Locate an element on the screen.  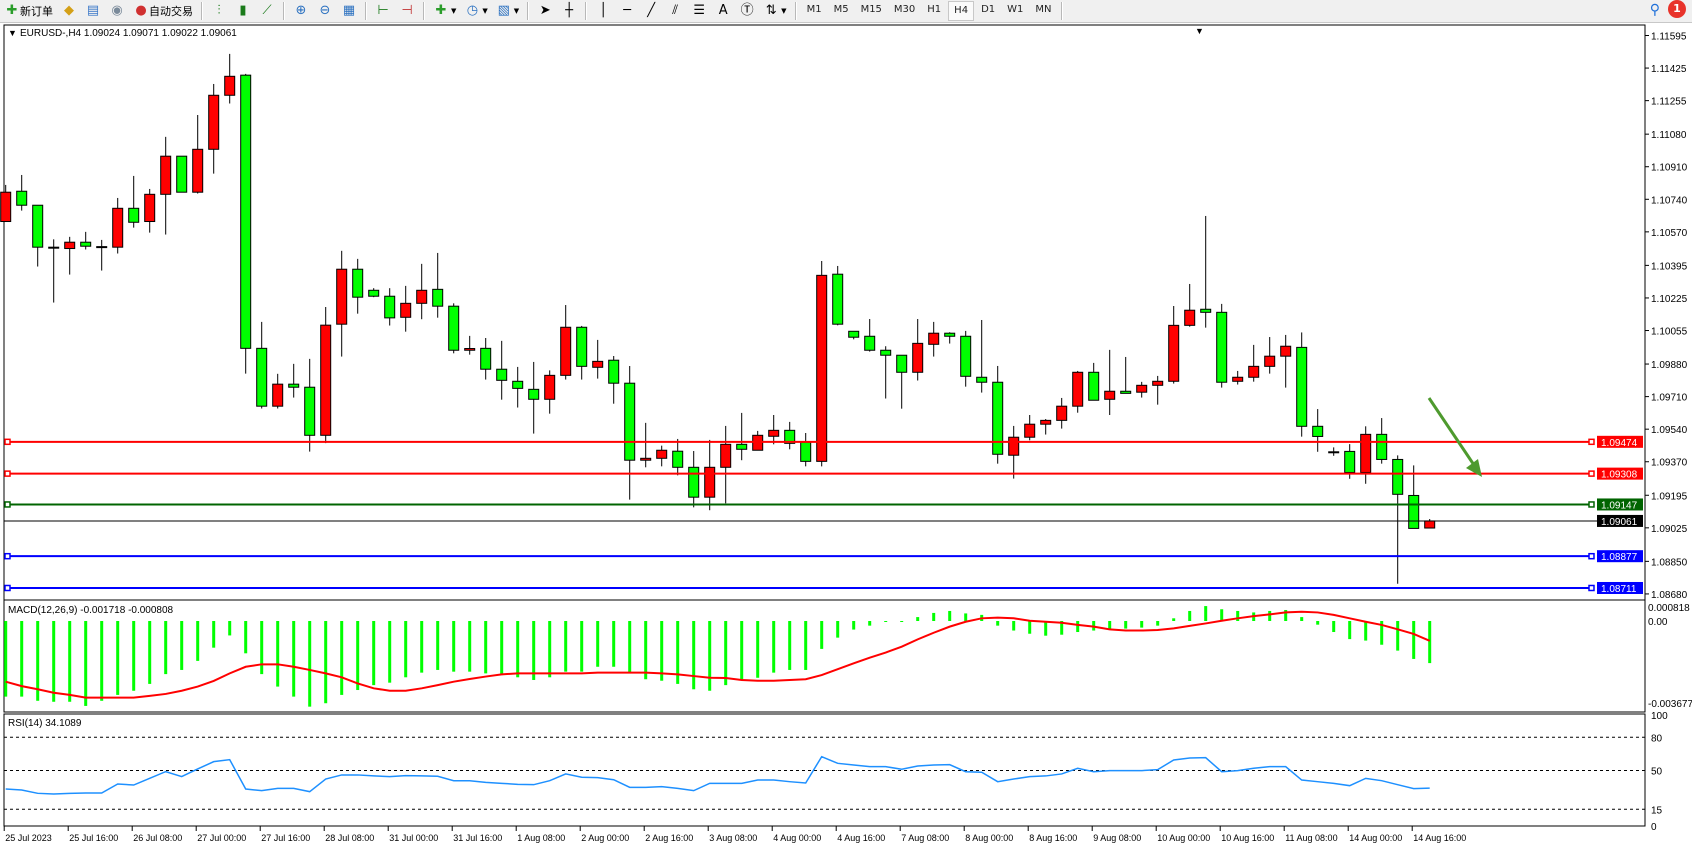
text-label-icon: Ⓣ is located at coordinates (747, 10).